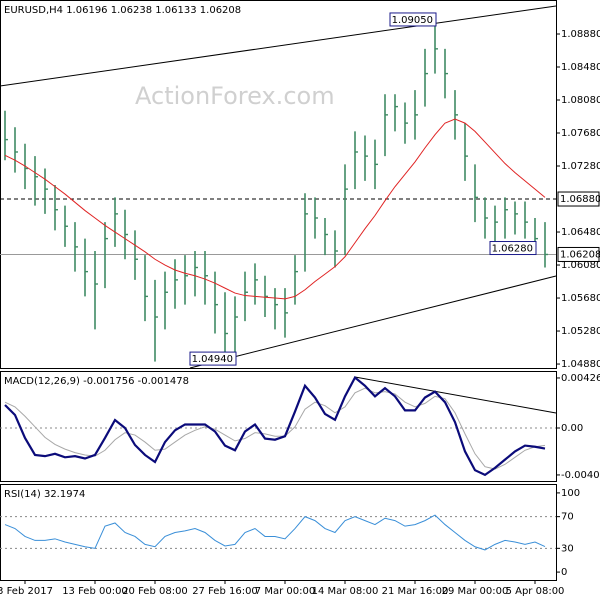 The width and height of the screenshot is (600, 600). I want to click on x-tick-label: 5 Apr 08:00, so click(535, 591).